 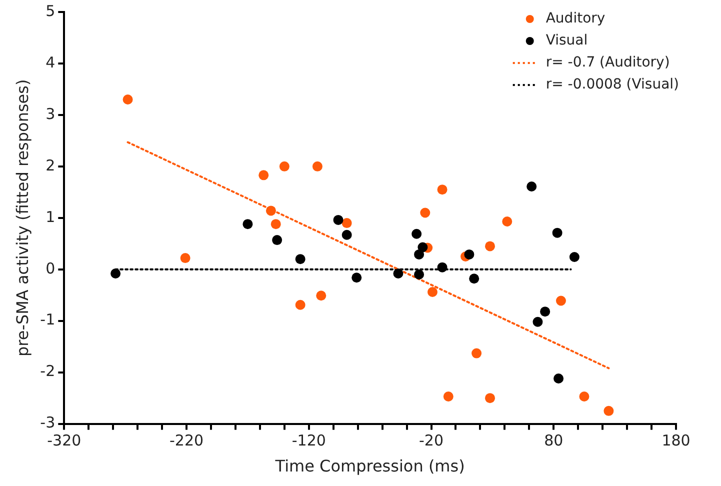 What do you see at coordinates (369, 466) in the screenshot?
I see `x-axis-title: Time Compression (ms)` at bounding box center [369, 466].